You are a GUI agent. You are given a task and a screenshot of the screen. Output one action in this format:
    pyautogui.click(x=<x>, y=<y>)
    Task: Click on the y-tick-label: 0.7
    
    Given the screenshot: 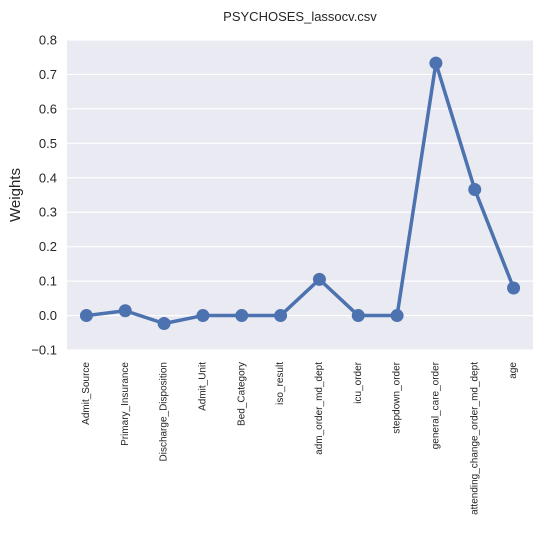 What is the action you would take?
    pyautogui.click(x=48, y=74)
    